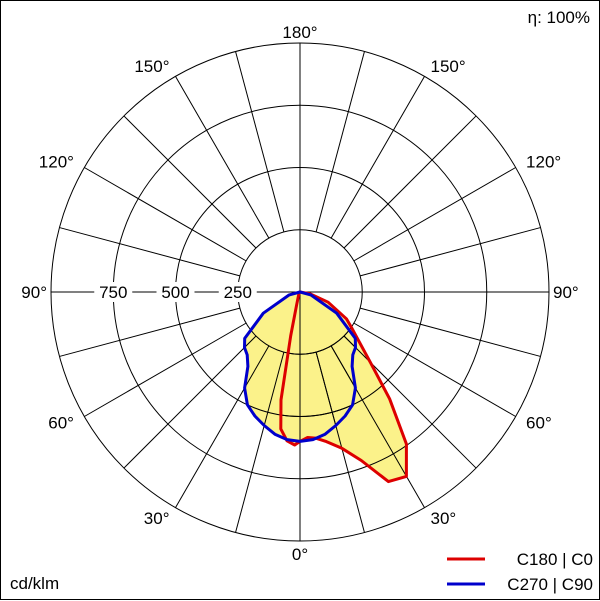 The image size is (600, 601). I want to click on unit-label: cd/klm, so click(34, 583).